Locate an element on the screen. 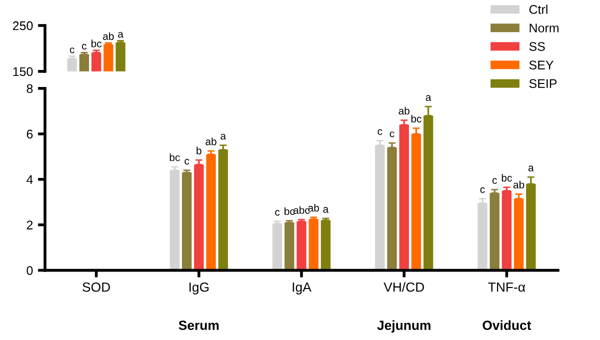 This screenshot has height=340, width=600. x-tick-label: TNF-α is located at coordinates (507, 287).